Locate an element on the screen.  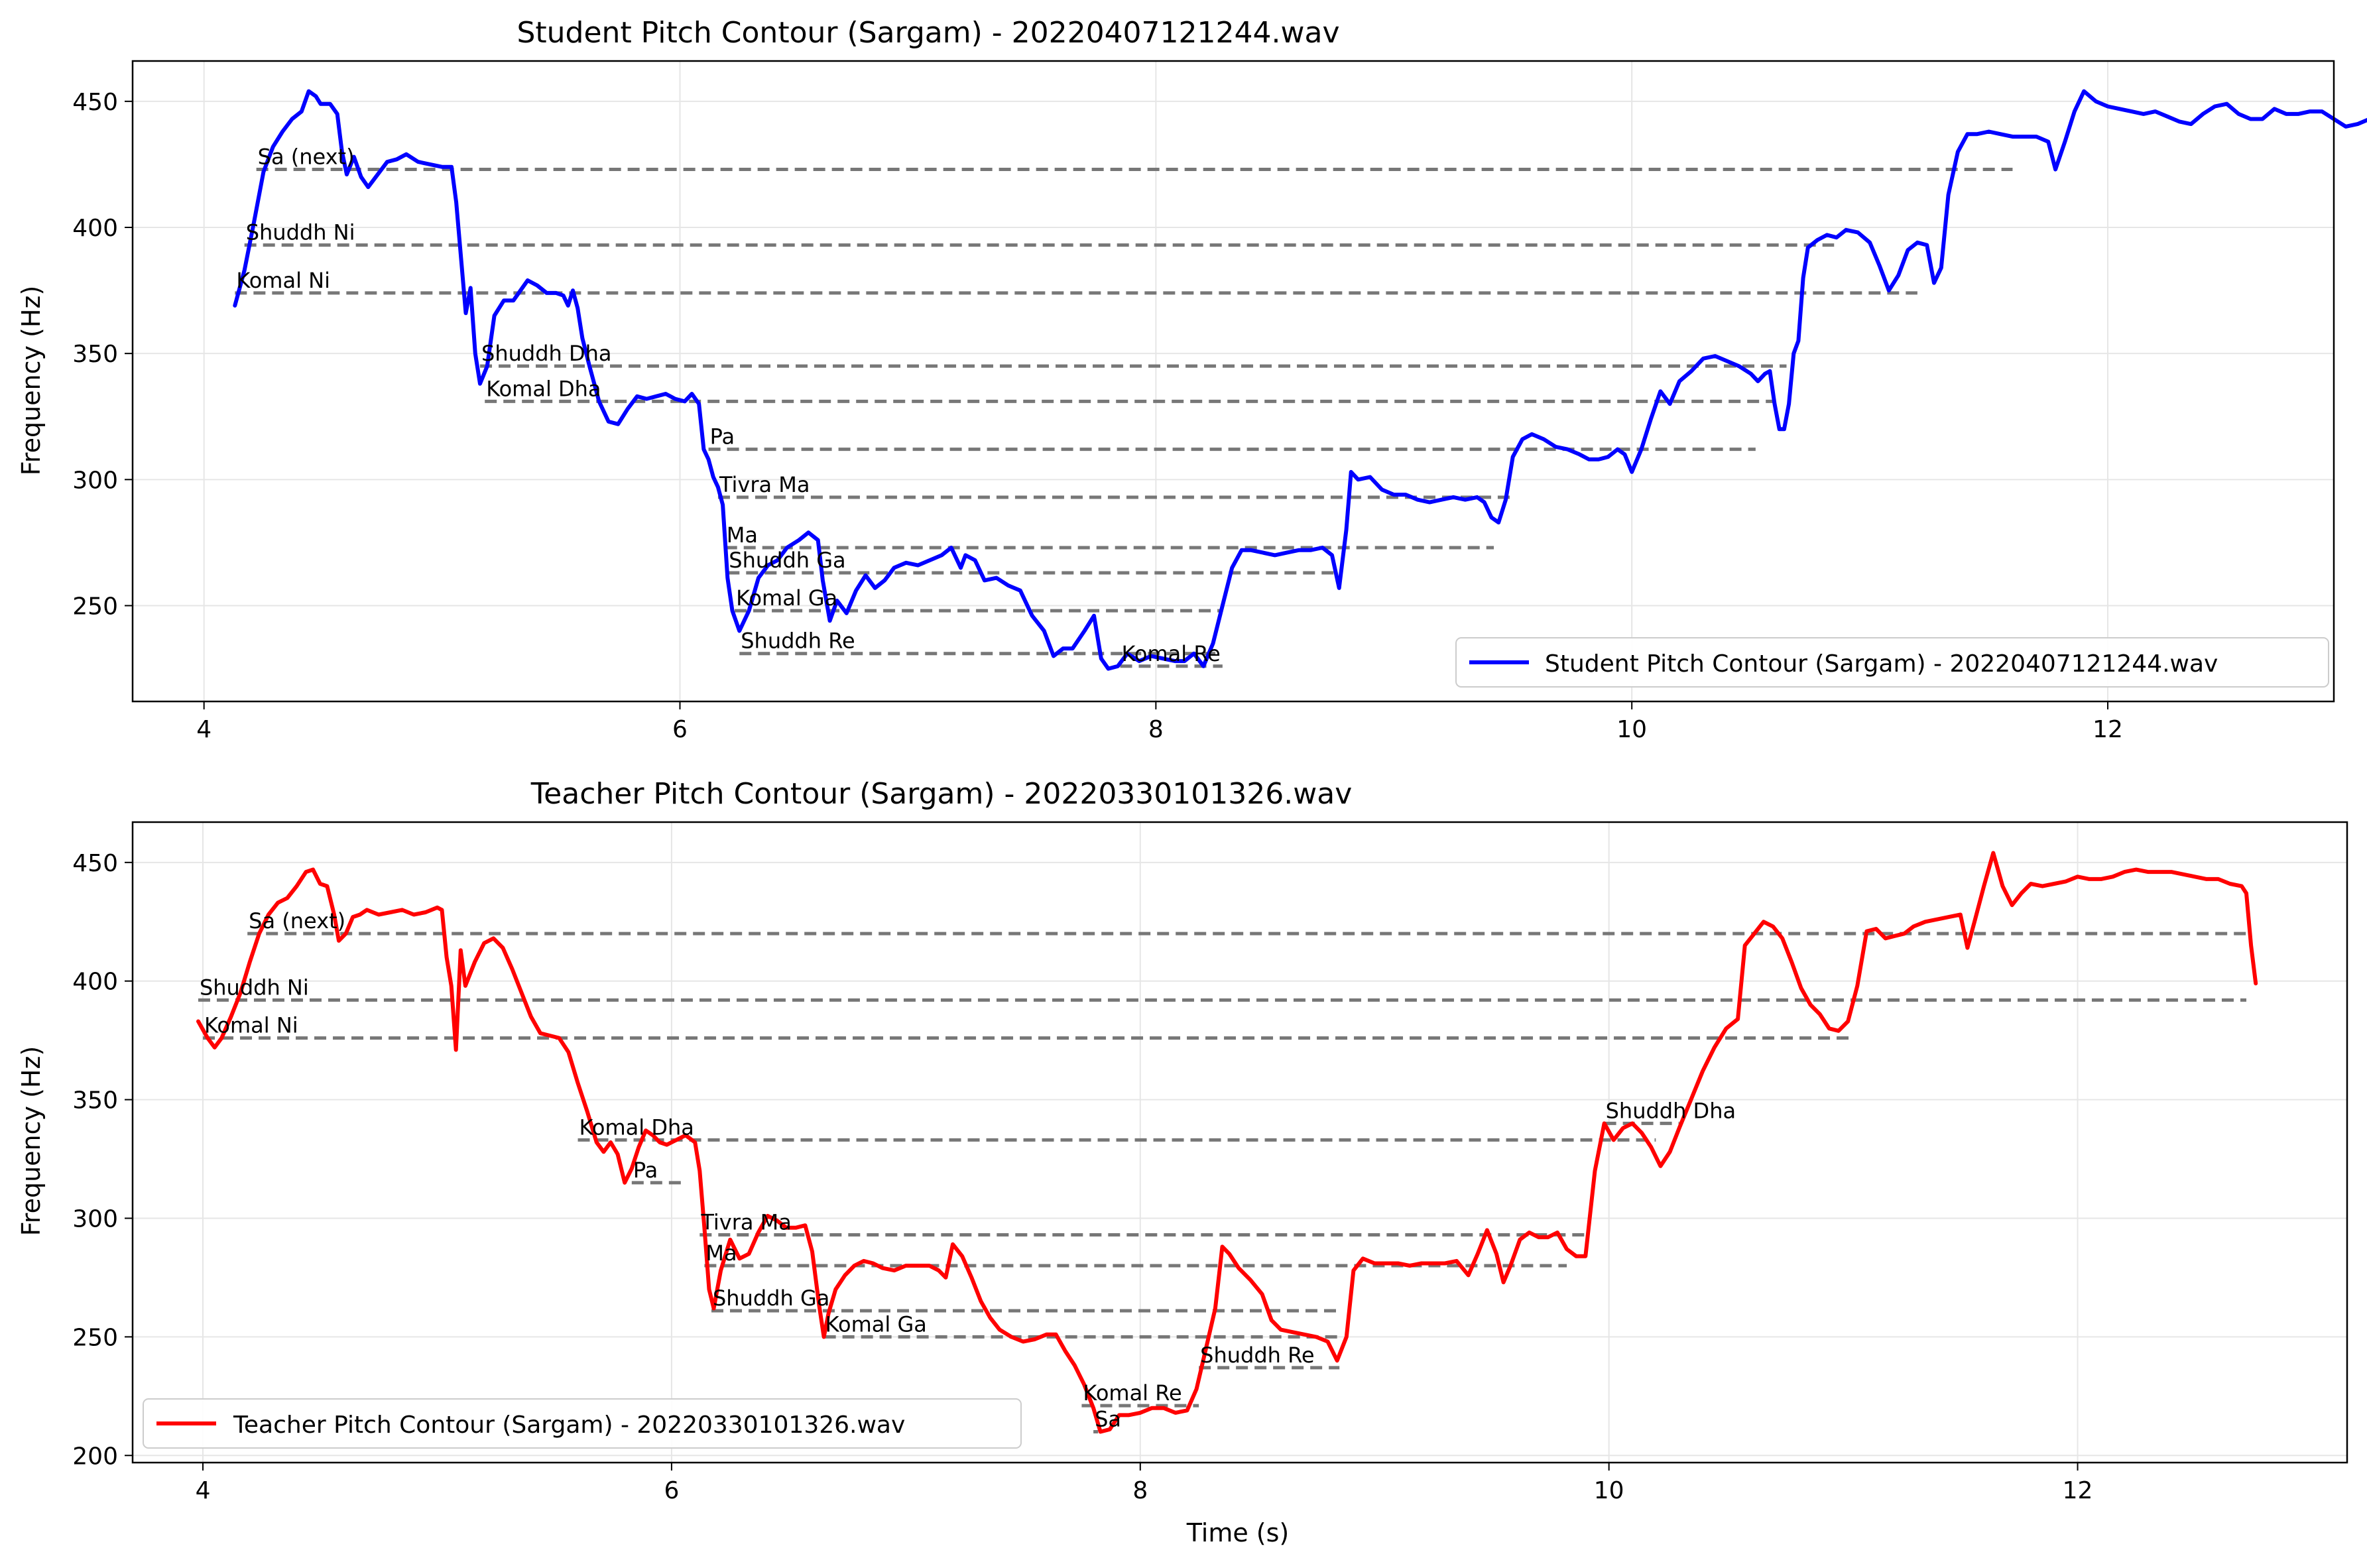
teacher-chart-x-axis-label: Time (s) is located at coordinates (1238, 1532).